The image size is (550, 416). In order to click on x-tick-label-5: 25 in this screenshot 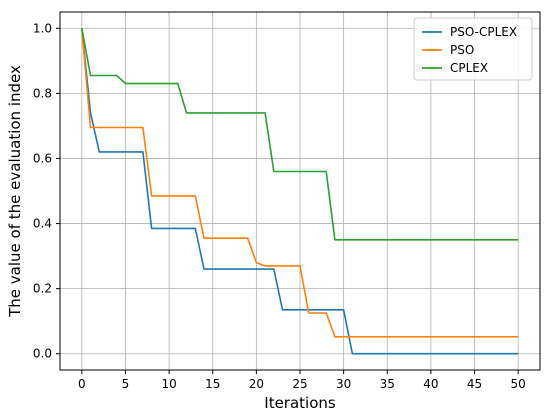, I will do `click(299, 384)`.